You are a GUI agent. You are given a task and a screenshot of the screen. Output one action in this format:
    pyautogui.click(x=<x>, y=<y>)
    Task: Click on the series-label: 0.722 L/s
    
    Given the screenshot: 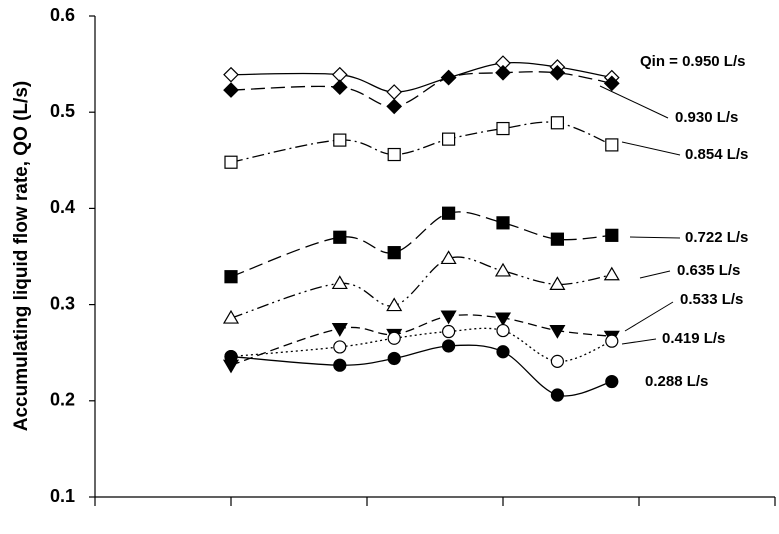 What is the action you would take?
    pyautogui.click(x=716, y=237)
    